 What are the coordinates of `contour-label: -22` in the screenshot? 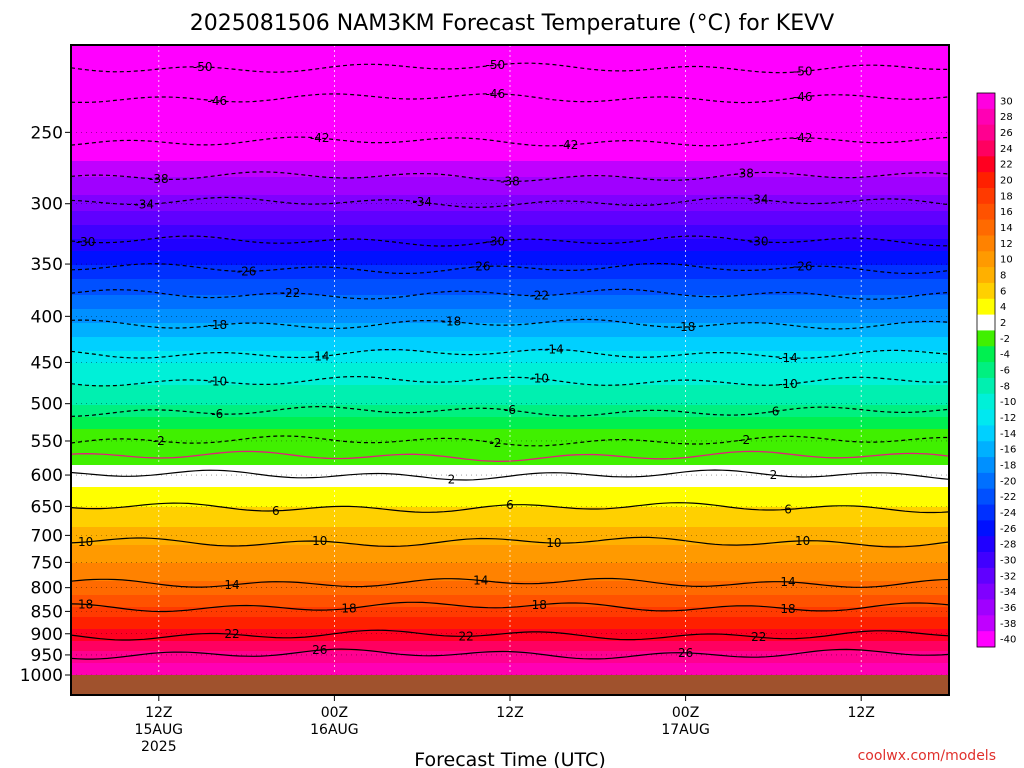 It's located at (291, 293).